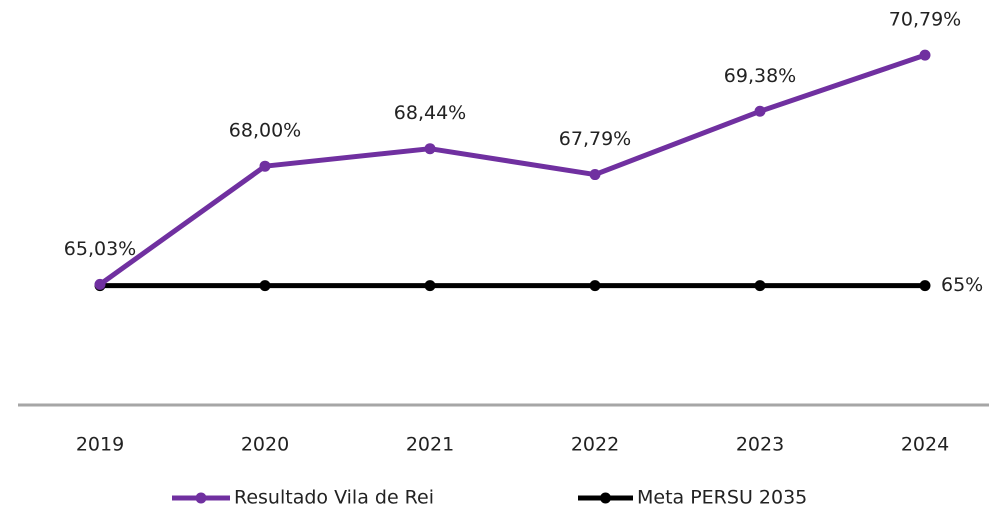 Image resolution: width=989 pixels, height=518 pixels. I want to click on data-label: 70,79%, so click(925, 20).